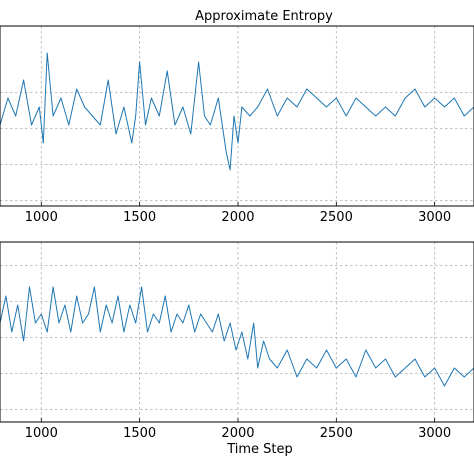 Image resolution: width=474 pixels, height=474 pixels. Describe the element at coordinates (264, 16) in the screenshot. I see `top-chart-title: Approximate Entropy` at that location.